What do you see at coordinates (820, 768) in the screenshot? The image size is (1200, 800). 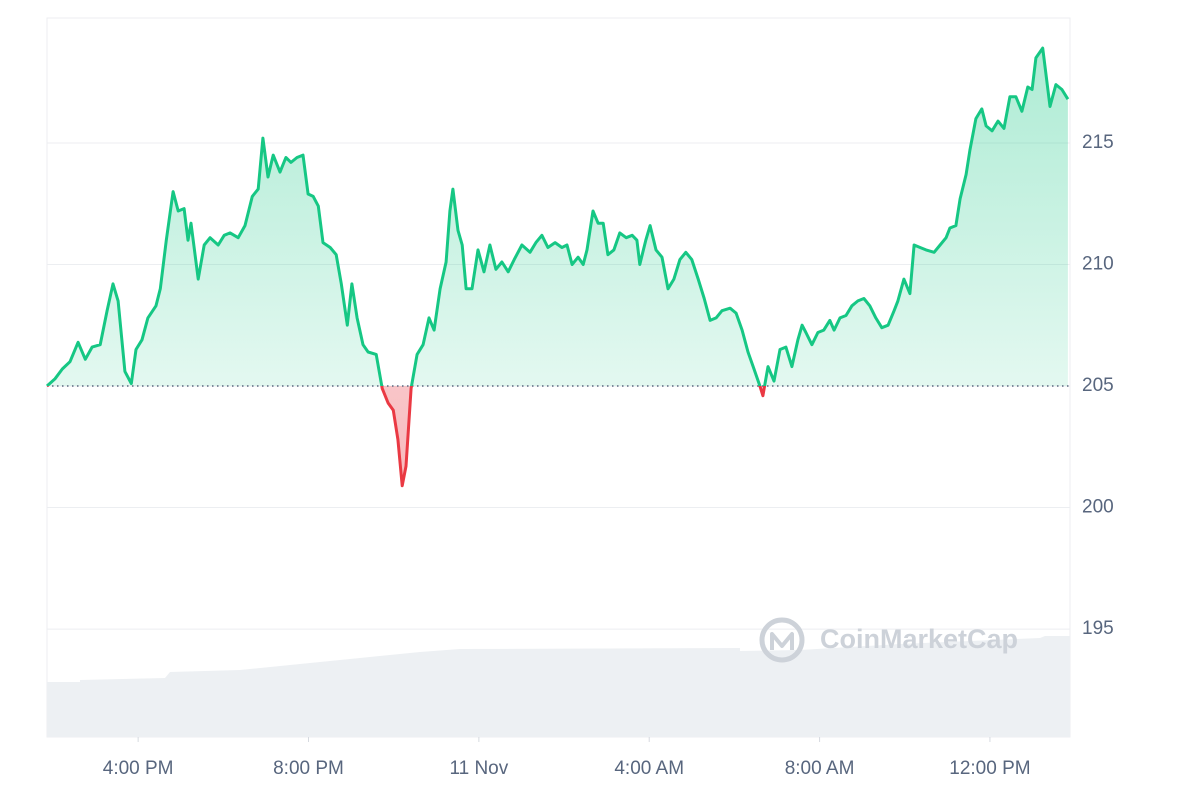 I see `x-tick-label: 8:00 AM` at bounding box center [820, 768].